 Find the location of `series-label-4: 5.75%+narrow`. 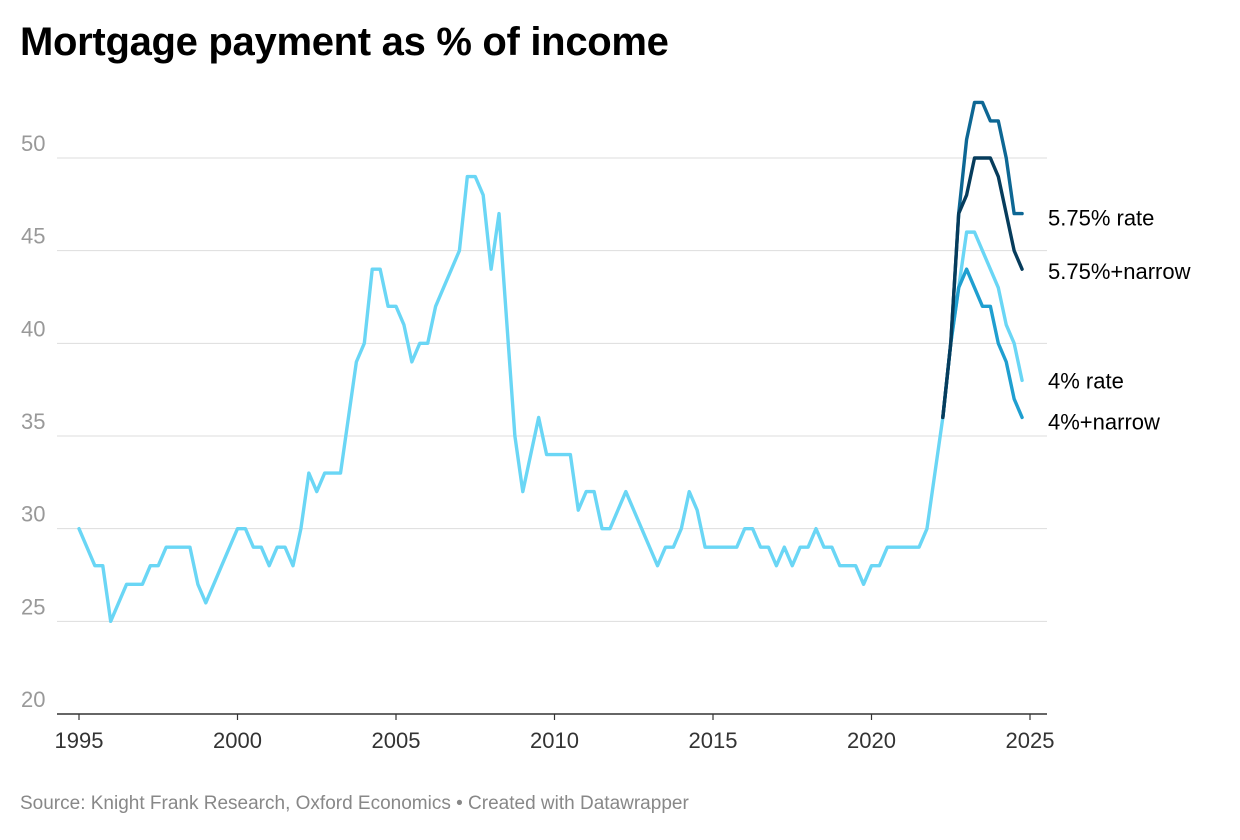

series-label-4: 5.75%+narrow is located at coordinates (1119, 271).